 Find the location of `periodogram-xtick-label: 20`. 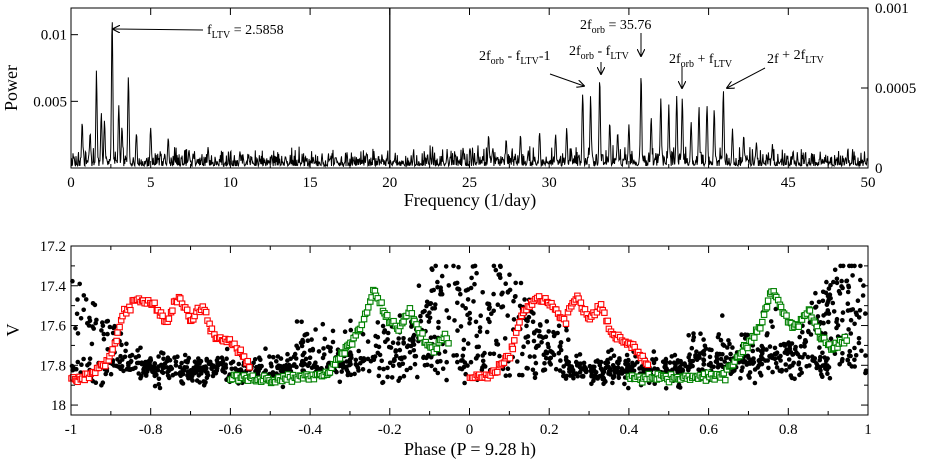

periodogram-xtick-label: 20 is located at coordinates (389, 183).